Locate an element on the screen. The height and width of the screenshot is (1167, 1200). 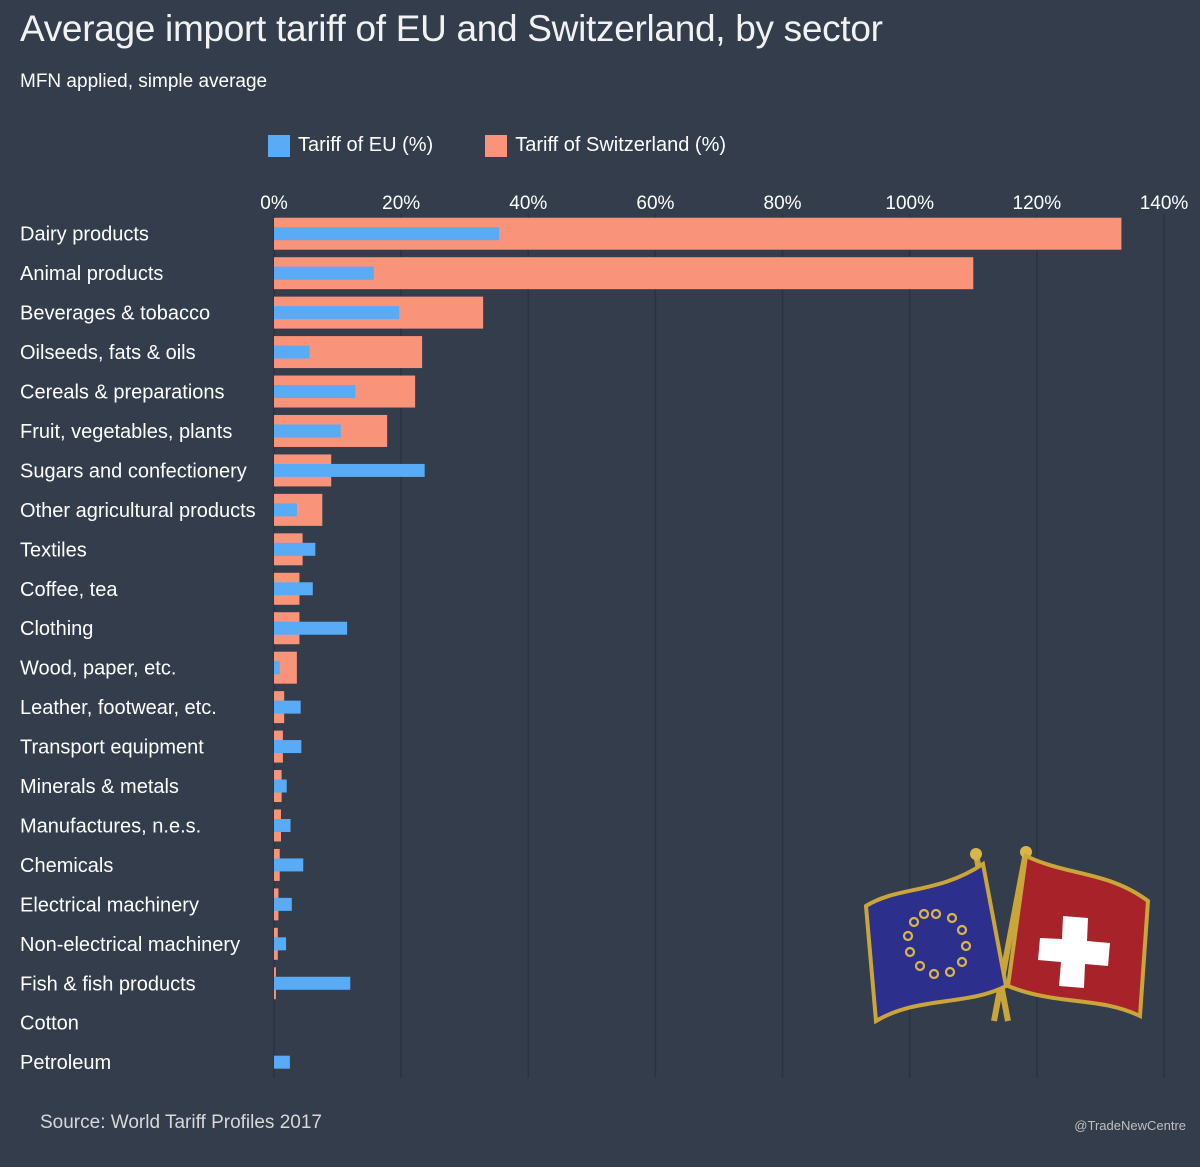
category-label: Petroleum is located at coordinates (65, 1063).